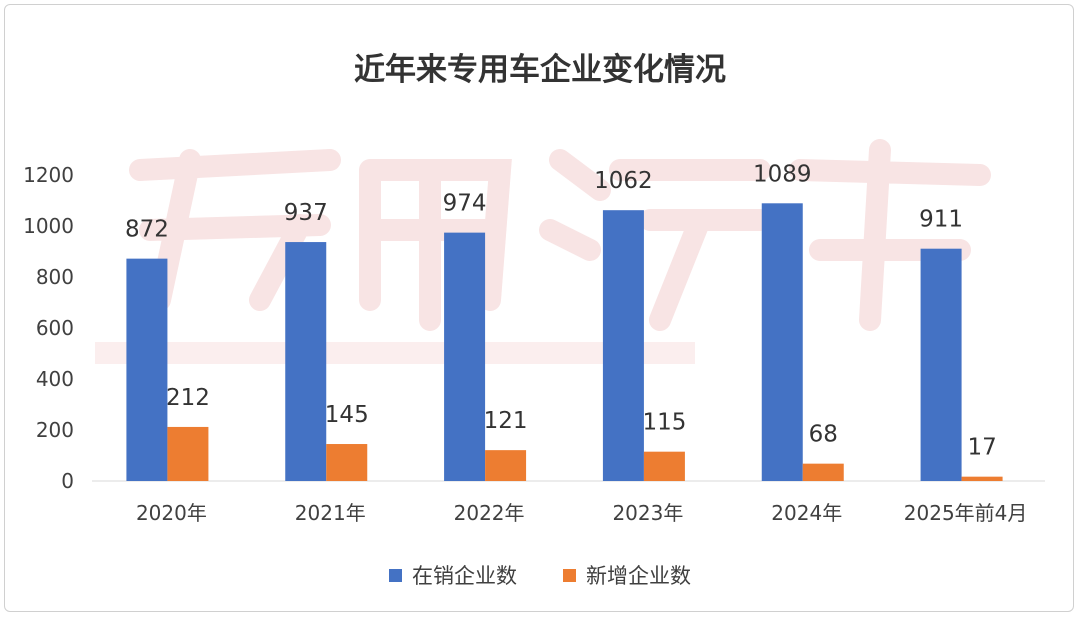  I want to click on data-label: 974, so click(465, 204).